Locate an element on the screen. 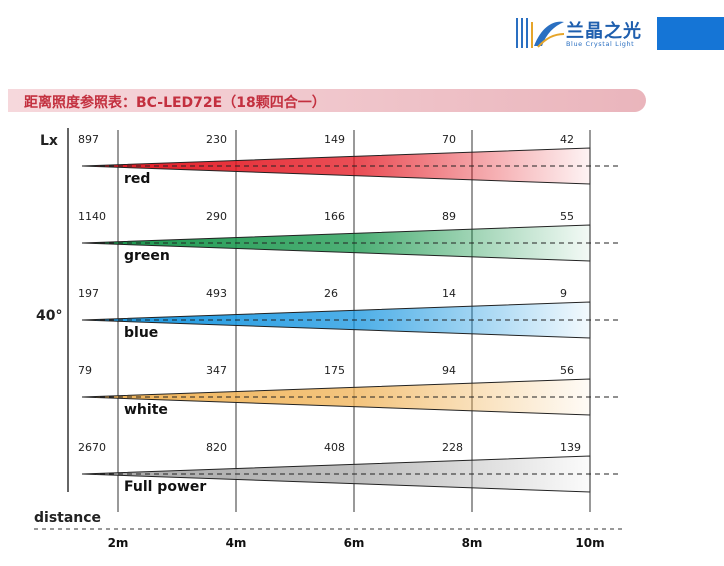 The image size is (724, 566). title-band: 距离照度参照表：BC-LED72E（18颗四合一） is located at coordinates (327, 100).